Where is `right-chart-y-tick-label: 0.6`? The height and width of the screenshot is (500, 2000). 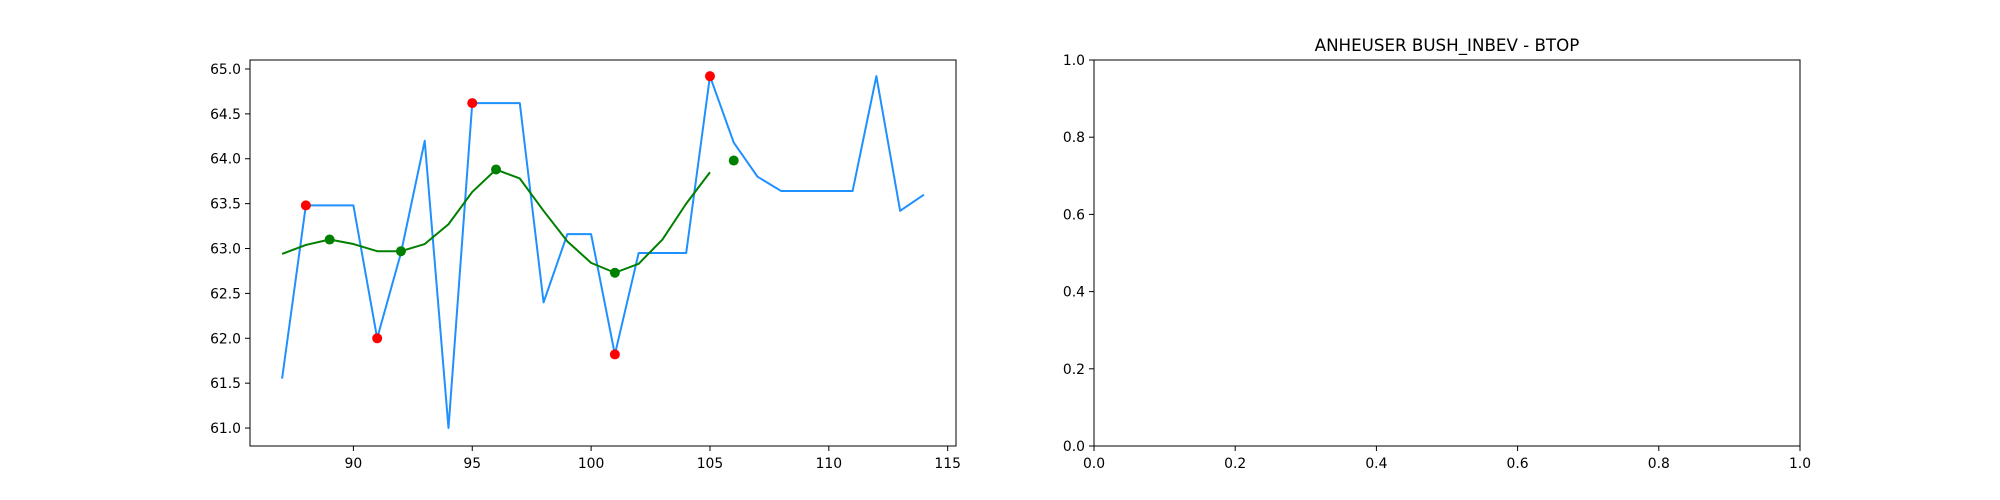
right-chart-y-tick-label: 0.6 is located at coordinates (1074, 215).